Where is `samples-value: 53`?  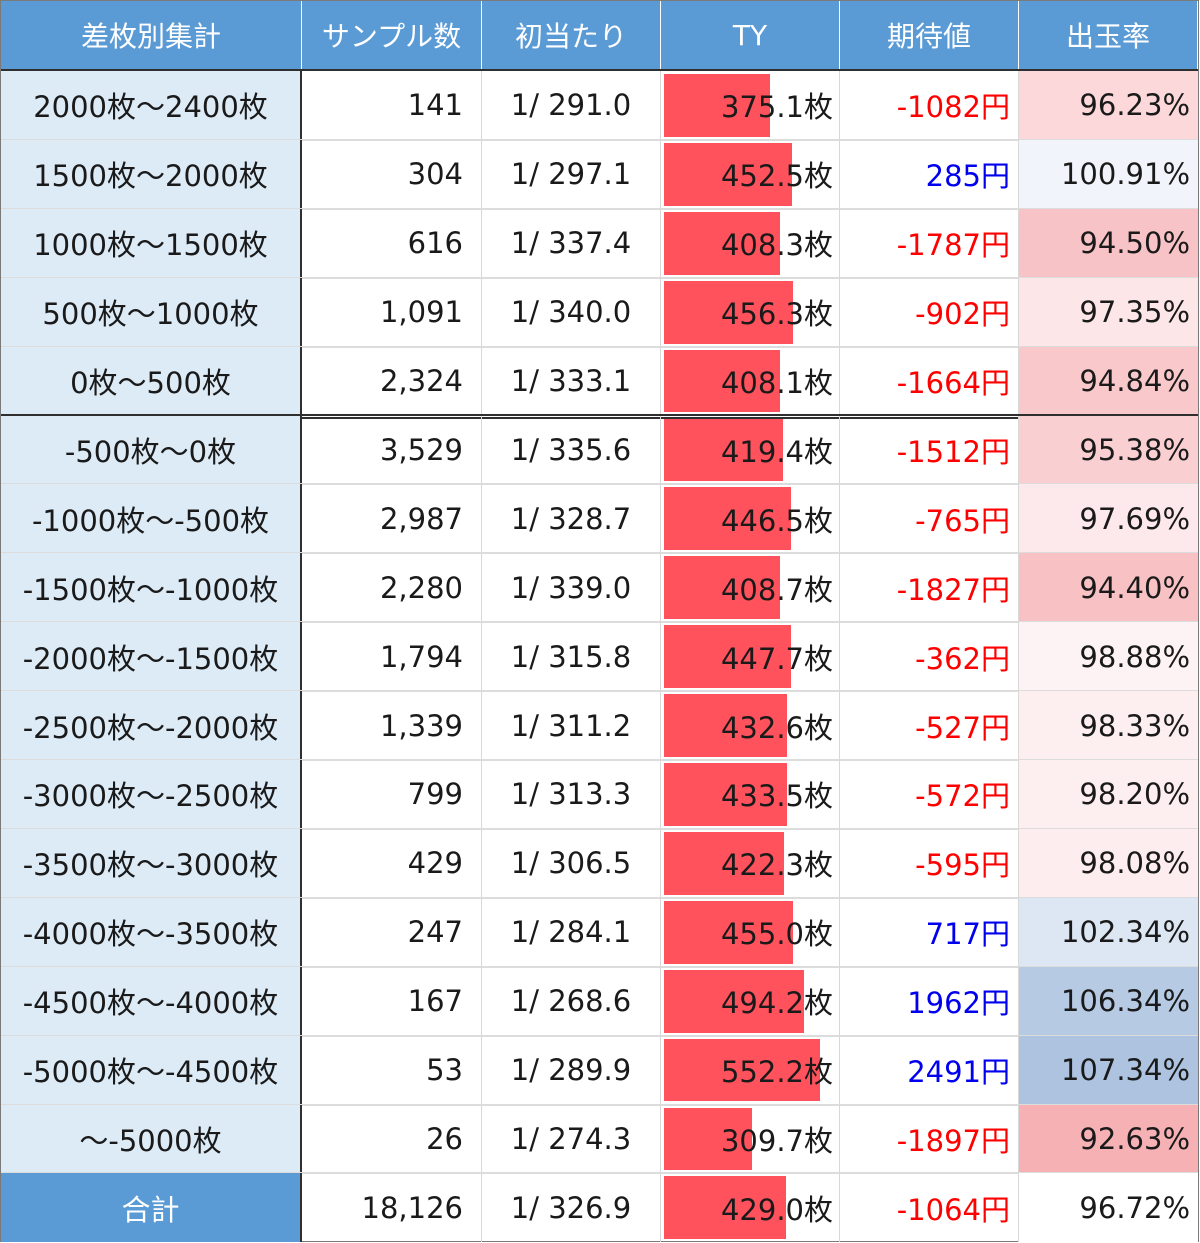
samples-value: 53 is located at coordinates (392, 1070).